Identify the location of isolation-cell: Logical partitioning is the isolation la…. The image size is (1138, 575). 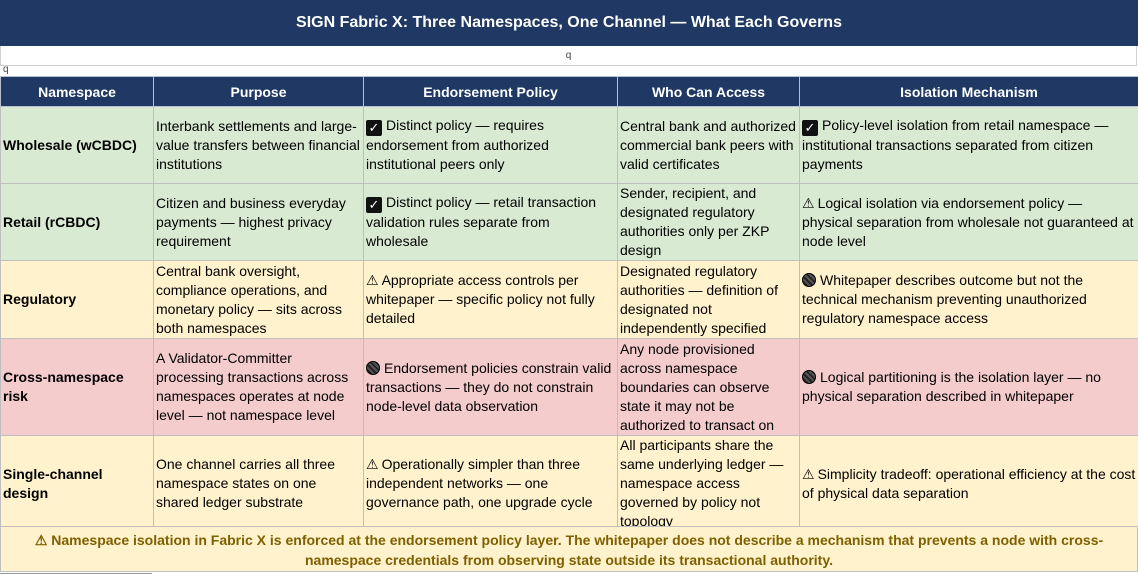
(968, 387).